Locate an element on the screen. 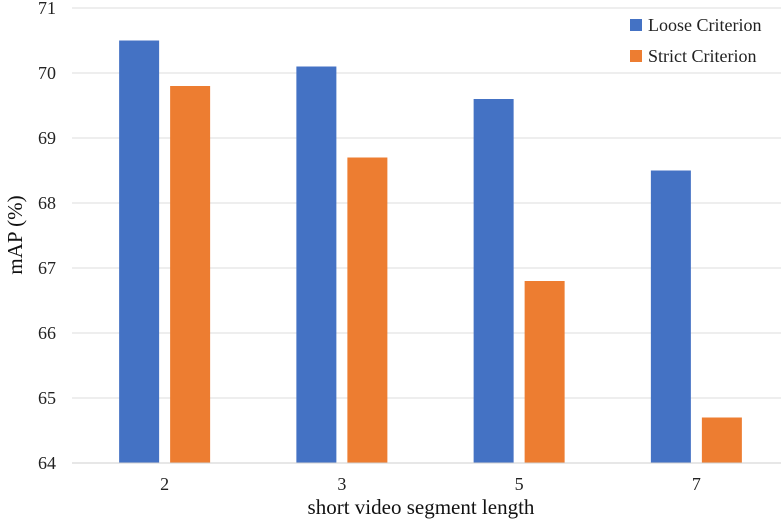 The width and height of the screenshot is (781, 522). y-tick-label: 64 is located at coordinates (47, 463).